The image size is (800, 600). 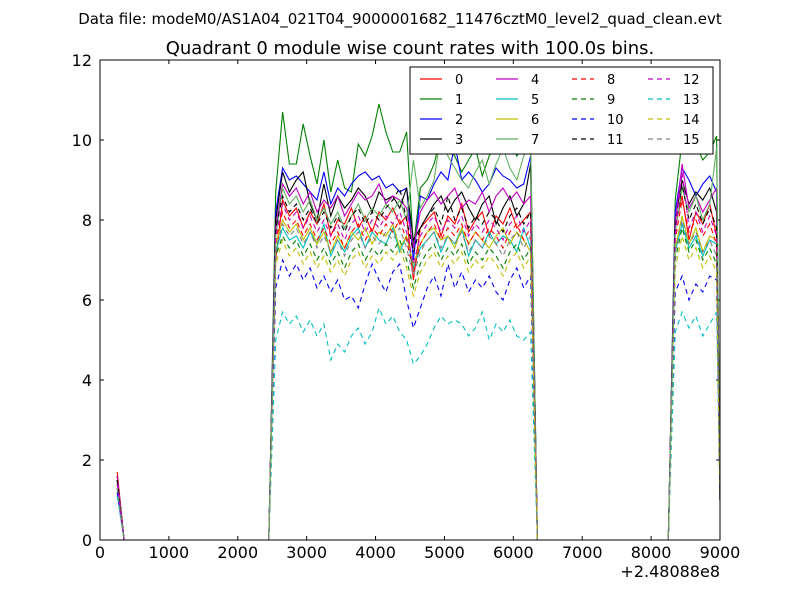 I want to click on legend-item-10: 10, so click(x=598, y=120).